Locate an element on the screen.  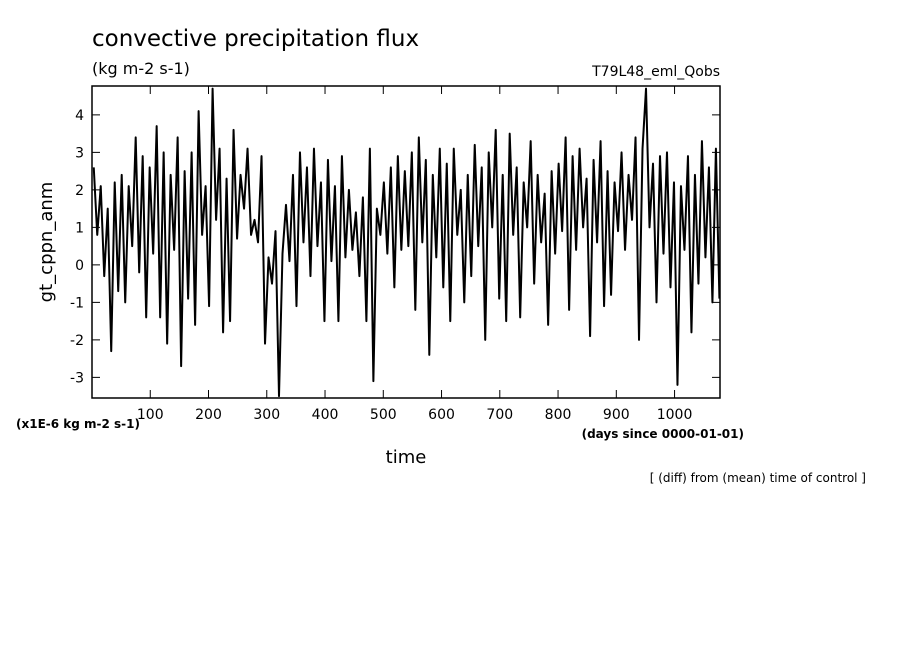
x-tick-label: 1000 is located at coordinates (675, 415).